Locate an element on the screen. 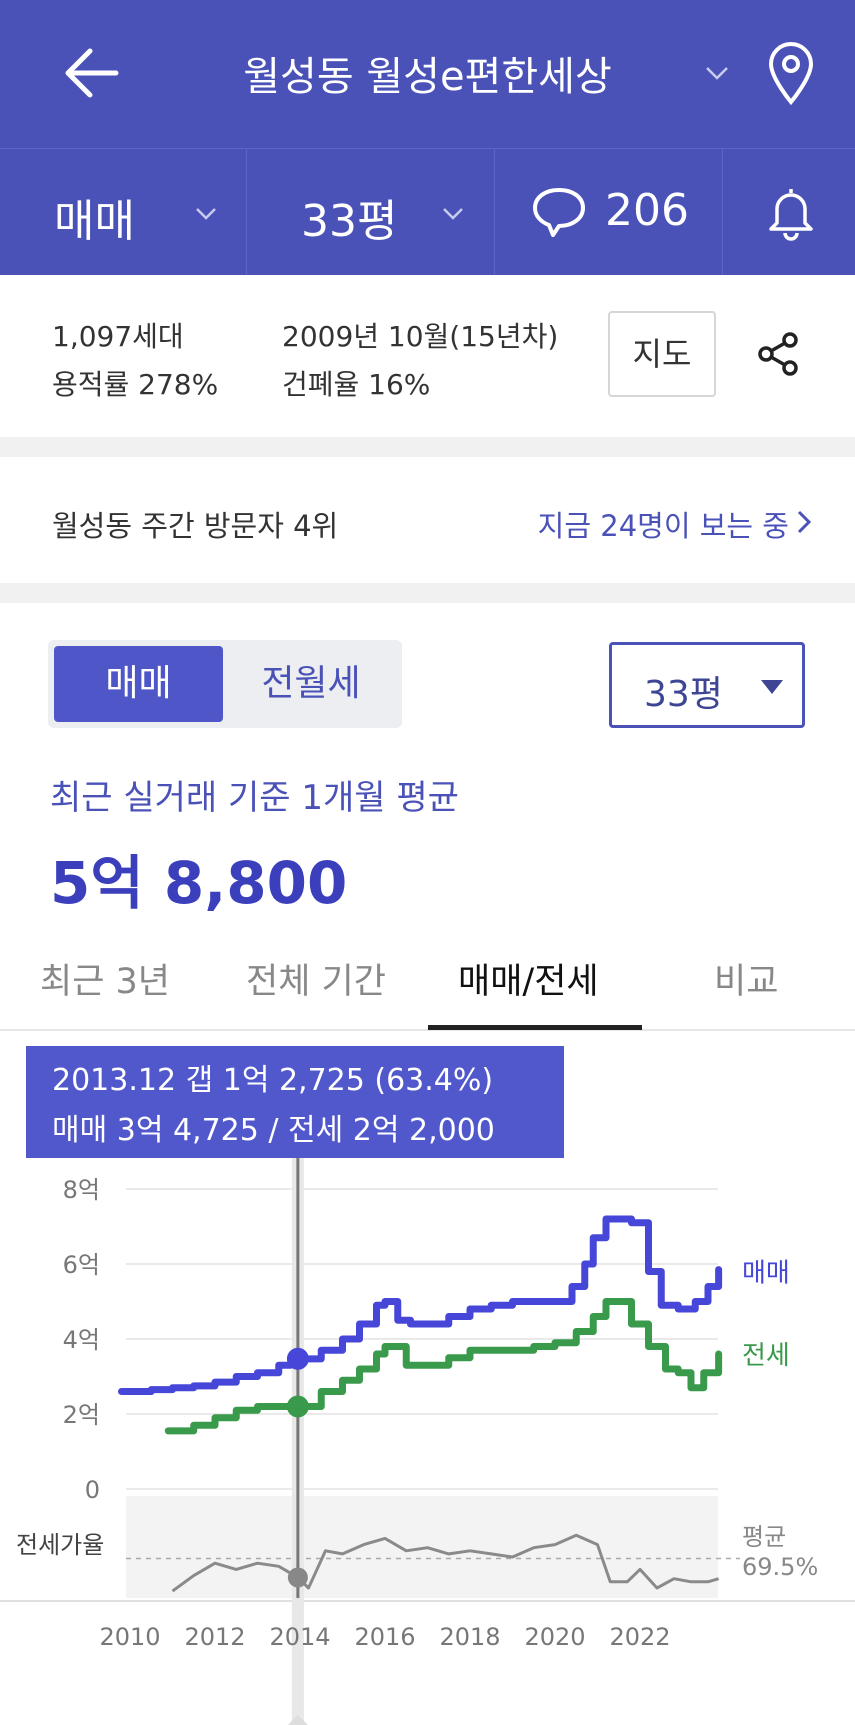 This screenshot has height=1725, width=855. series-line-jeonse is located at coordinates (443, 1366).